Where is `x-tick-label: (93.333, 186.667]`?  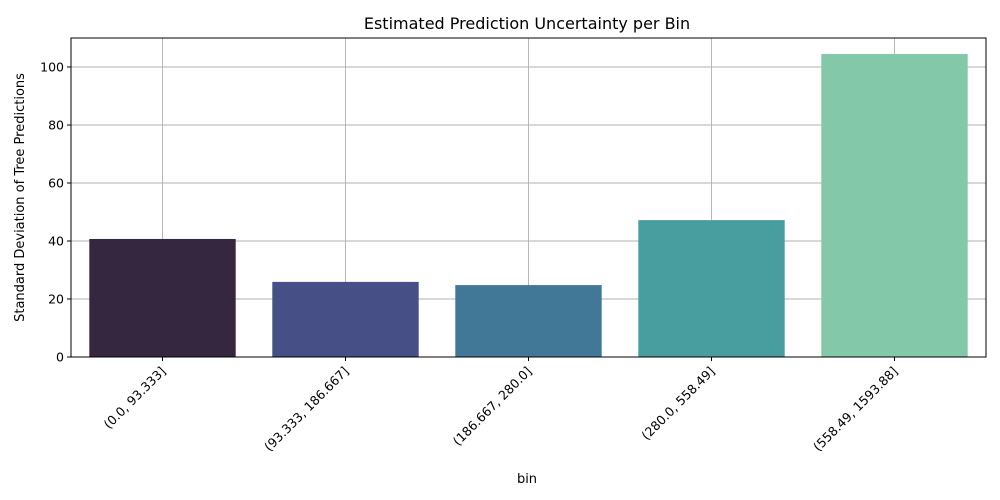
x-tick-label: (93.333, 186.667] is located at coordinates (306, 409).